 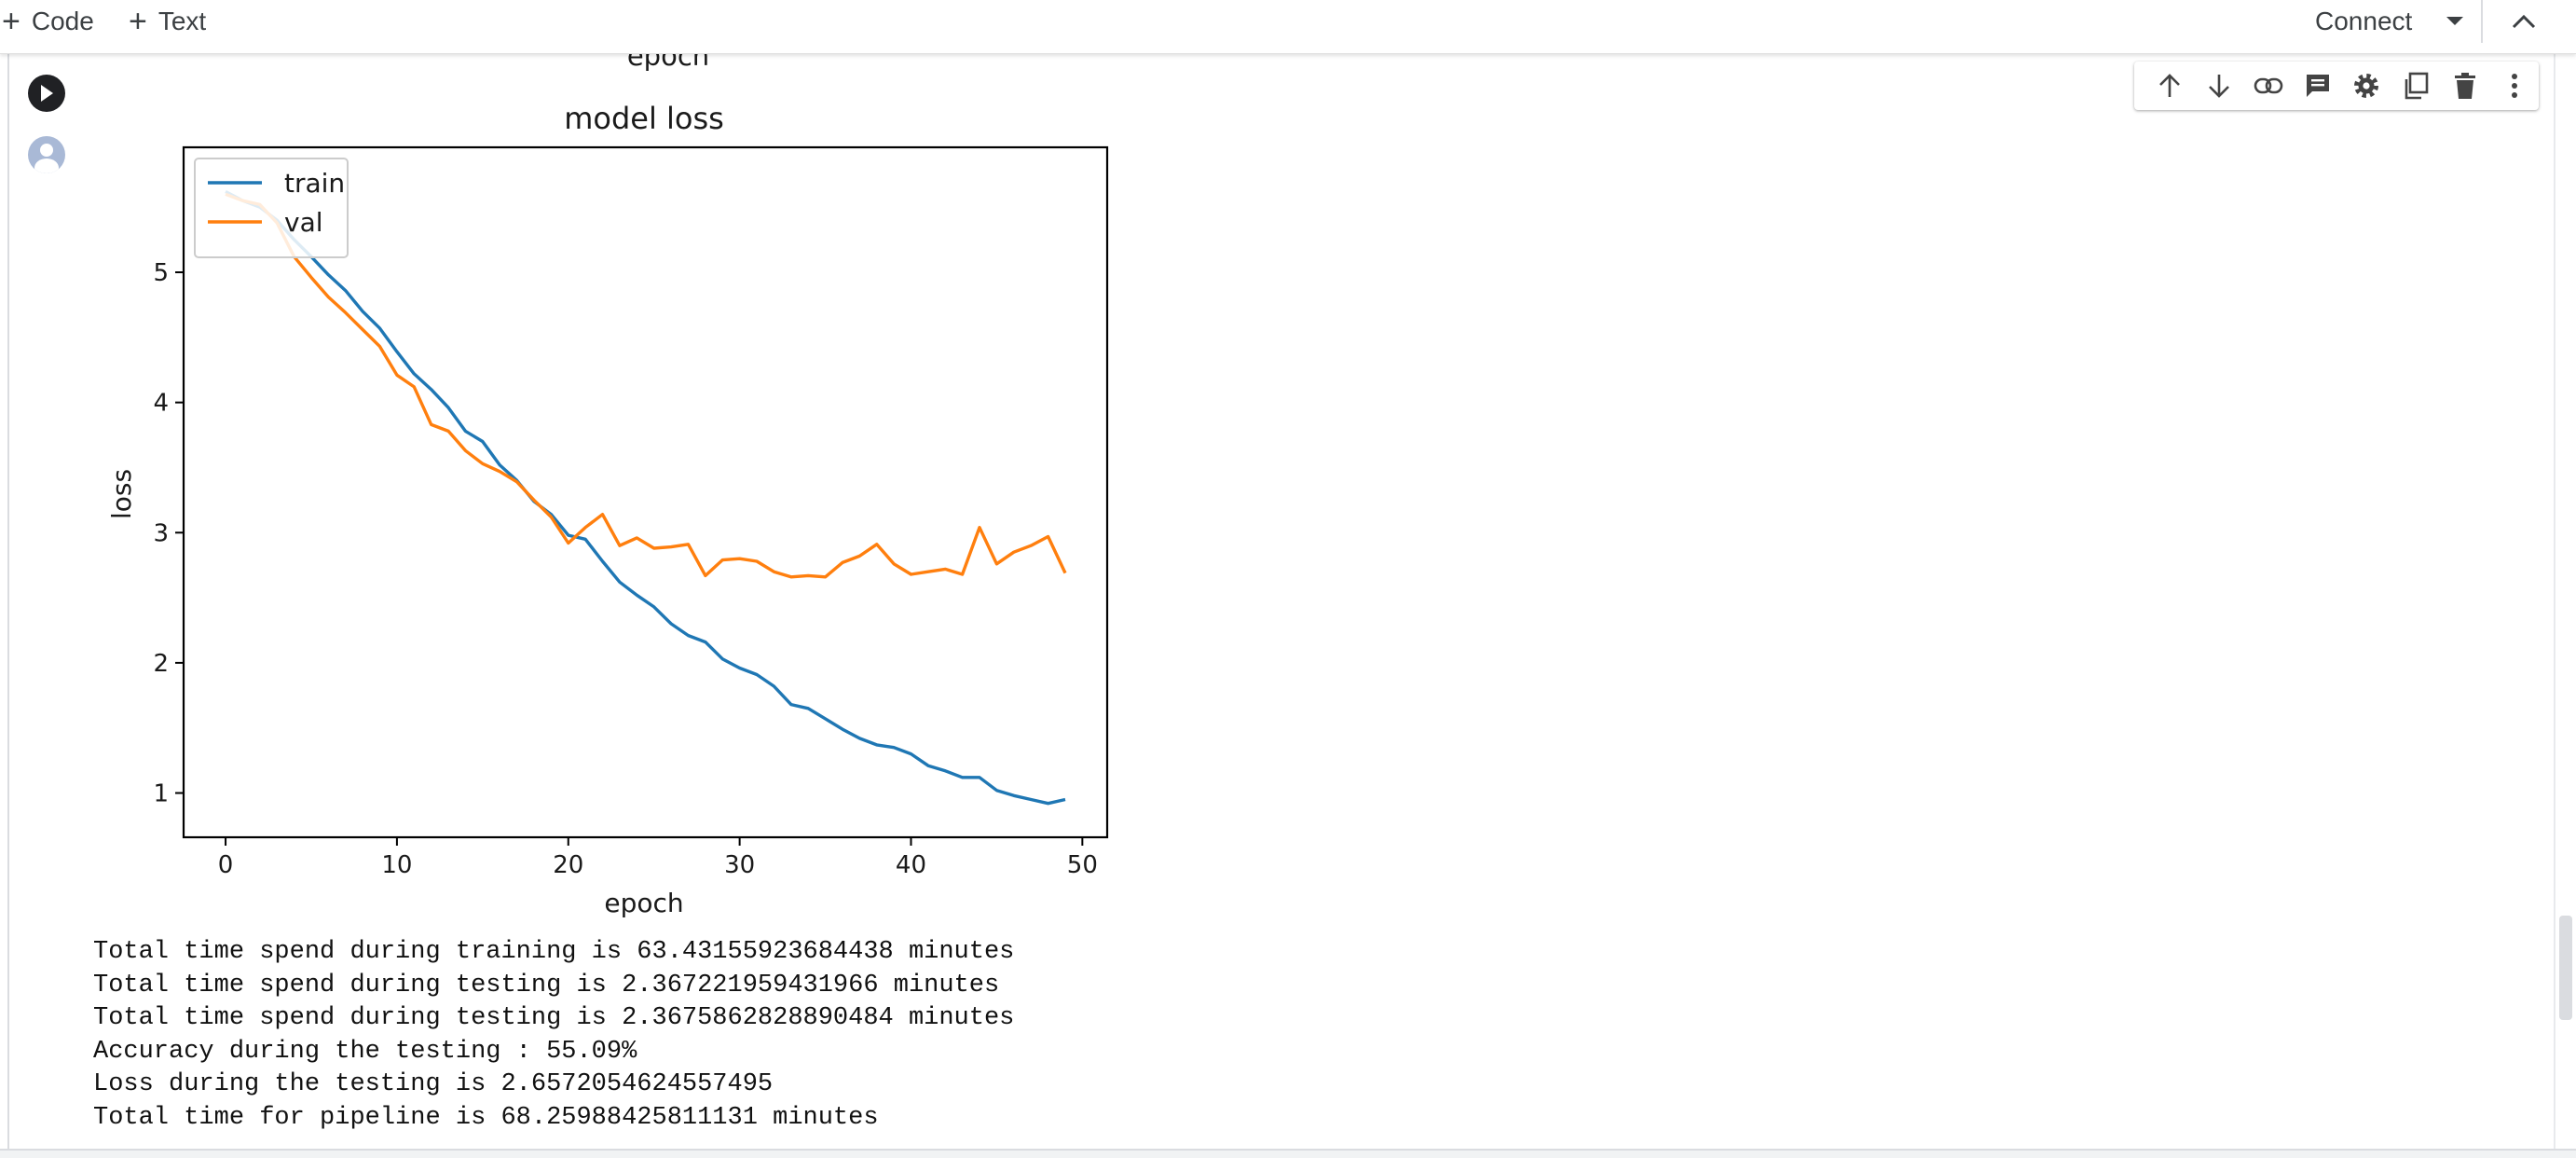 What do you see at coordinates (643, 903) in the screenshot?
I see `x-axis-label: epoch` at bounding box center [643, 903].